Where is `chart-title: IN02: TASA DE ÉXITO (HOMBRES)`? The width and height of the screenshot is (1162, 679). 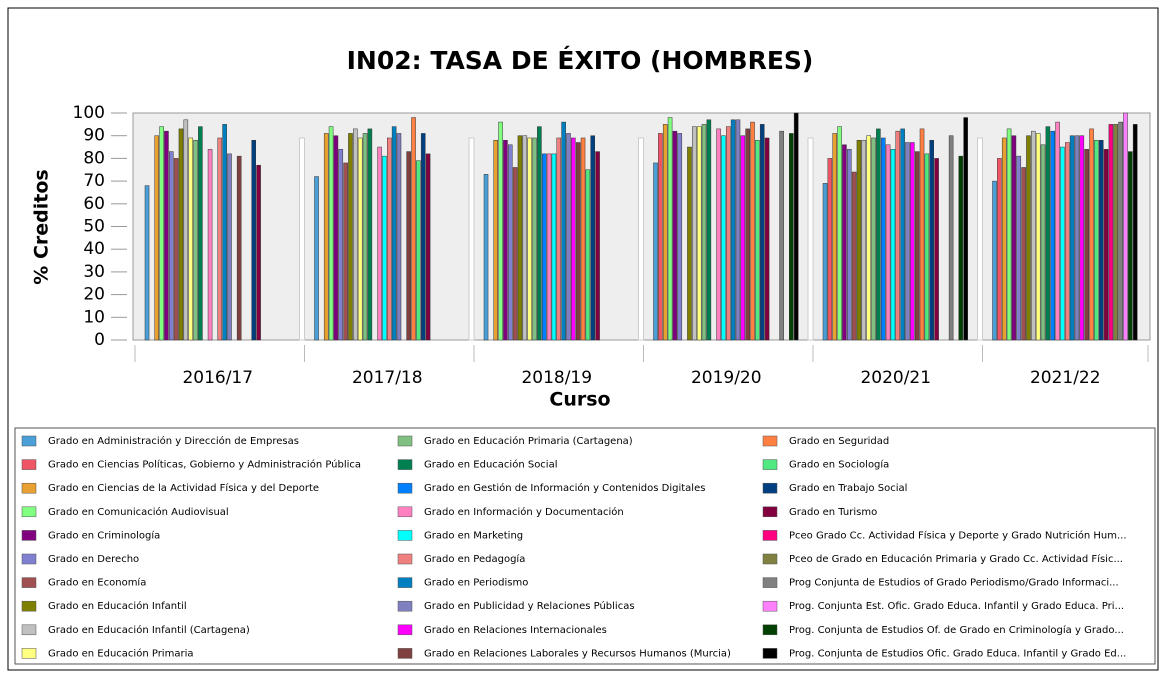
chart-title: IN02: TASA DE ÉXITO (HOMBRES) is located at coordinates (580, 60).